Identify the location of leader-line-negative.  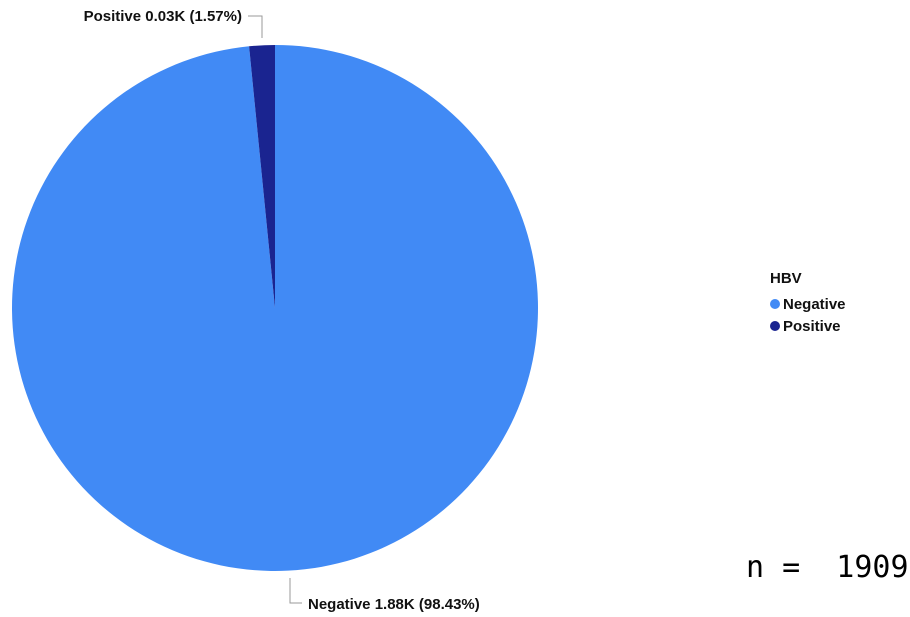
(295, 591).